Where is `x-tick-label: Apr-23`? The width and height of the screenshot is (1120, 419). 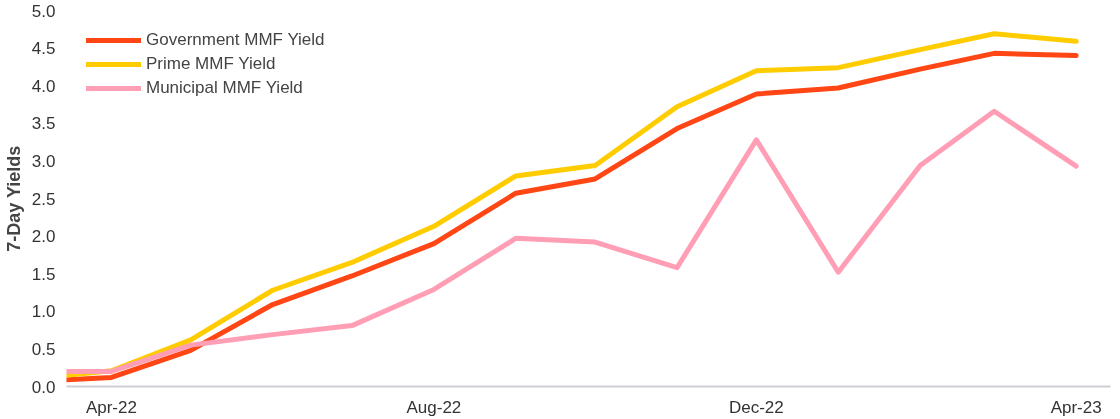
x-tick-label: Apr-23 is located at coordinates (1076, 407).